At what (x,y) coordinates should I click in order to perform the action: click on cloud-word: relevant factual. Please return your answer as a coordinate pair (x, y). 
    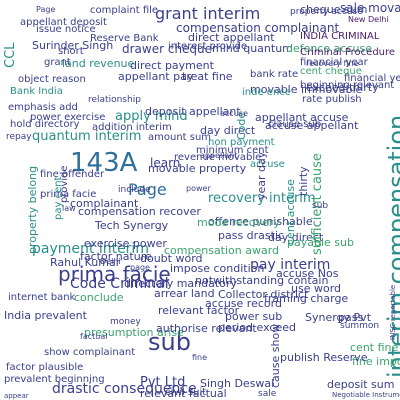
    Looking at the image, I should click on (183, 393).